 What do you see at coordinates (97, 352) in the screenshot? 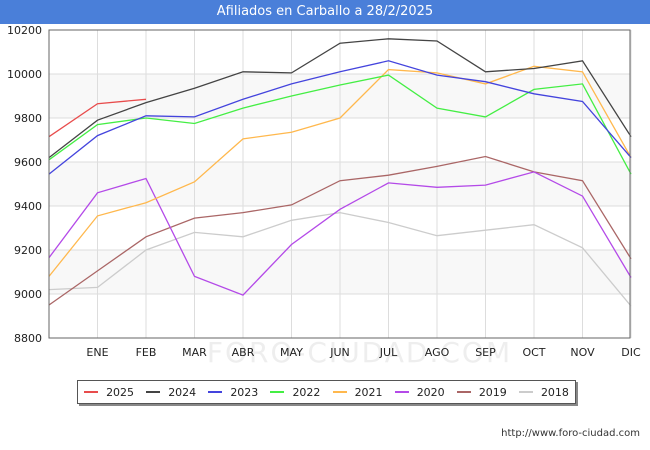
I see `x-tick-label: ENE` at bounding box center [97, 352].